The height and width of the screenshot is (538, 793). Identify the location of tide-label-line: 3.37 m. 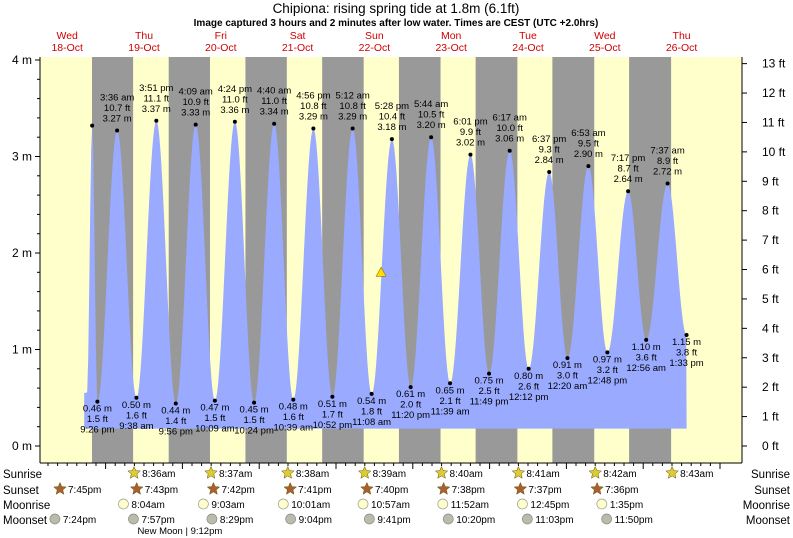
(156, 109).